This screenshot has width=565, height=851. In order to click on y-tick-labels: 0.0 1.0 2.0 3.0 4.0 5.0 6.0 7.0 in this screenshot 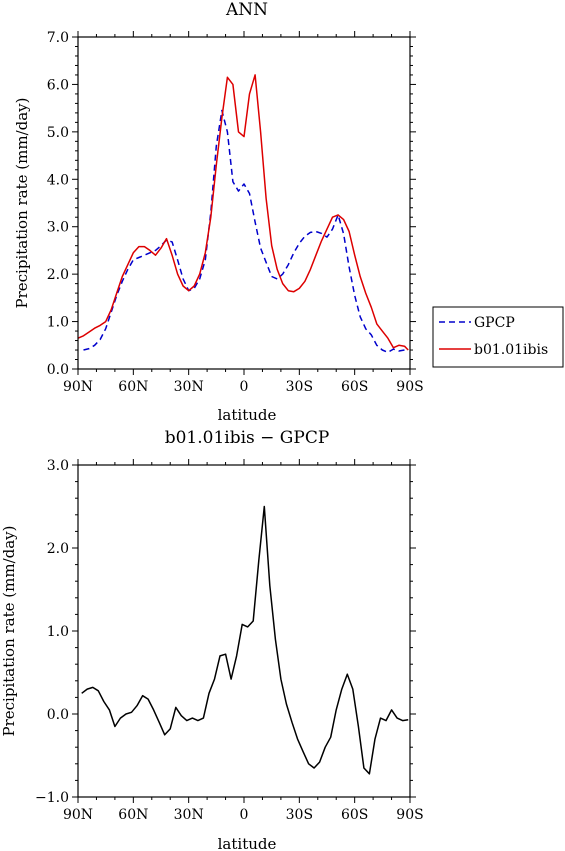, I will do `click(58, 204)`.